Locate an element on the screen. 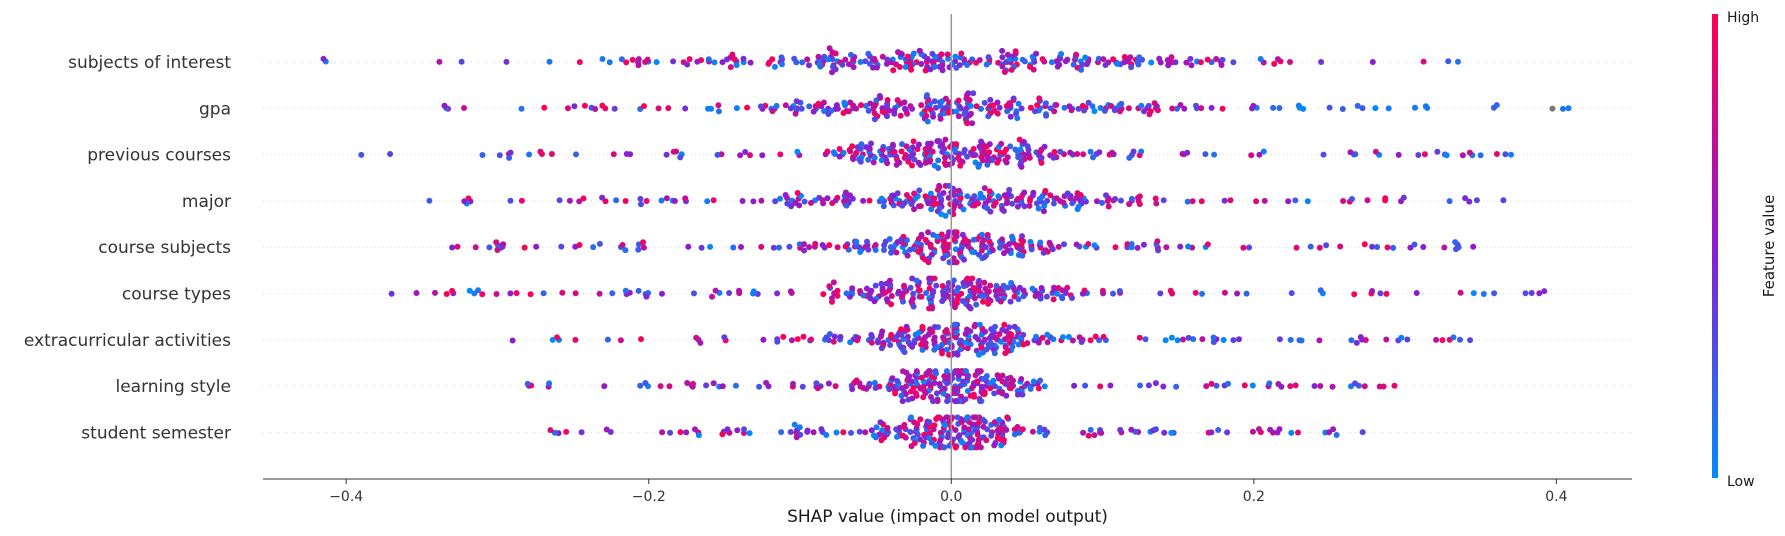 The height and width of the screenshot is (536, 1785). colorbar-gradient is located at coordinates (1715, 246).